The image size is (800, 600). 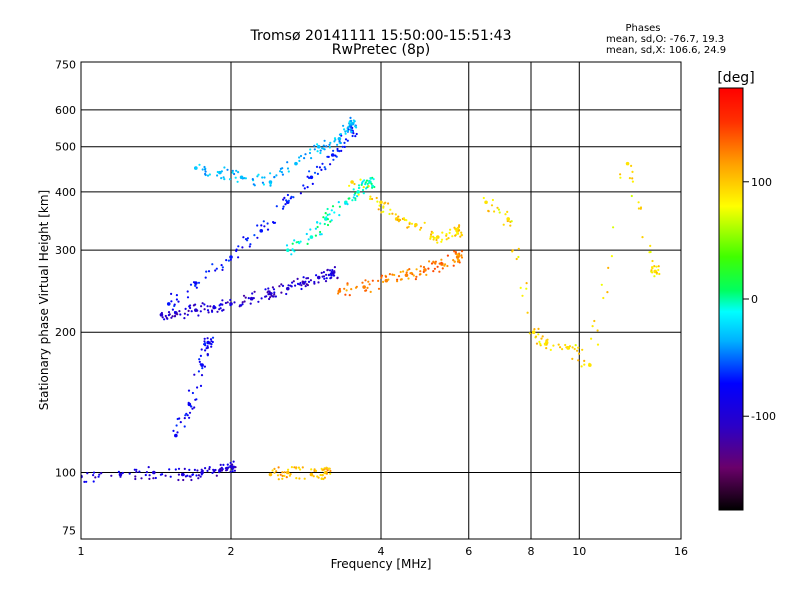 I want to click on y-tick-label: 300, so click(x=65, y=250).